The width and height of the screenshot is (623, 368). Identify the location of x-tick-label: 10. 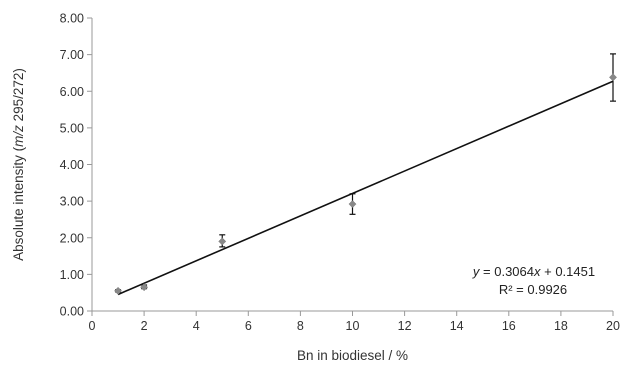
(353, 326).